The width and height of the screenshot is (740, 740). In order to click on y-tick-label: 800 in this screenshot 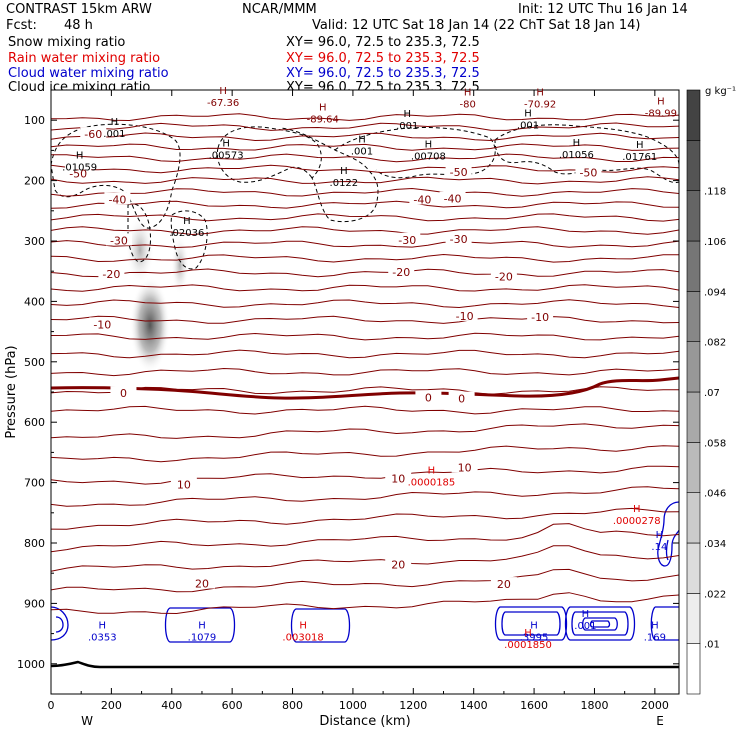, I will do `click(34, 543)`.